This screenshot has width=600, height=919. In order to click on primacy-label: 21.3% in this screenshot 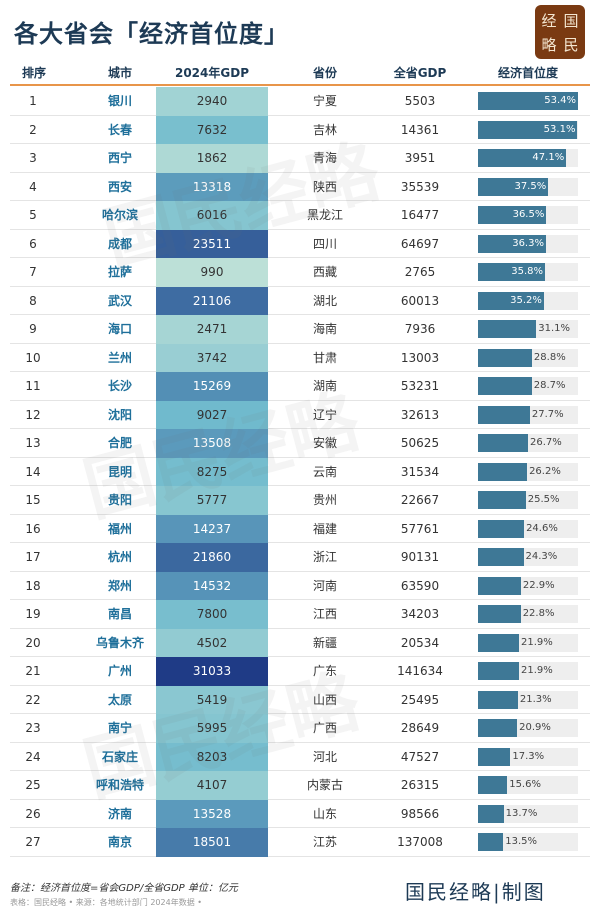, I will do `click(535, 699)`.